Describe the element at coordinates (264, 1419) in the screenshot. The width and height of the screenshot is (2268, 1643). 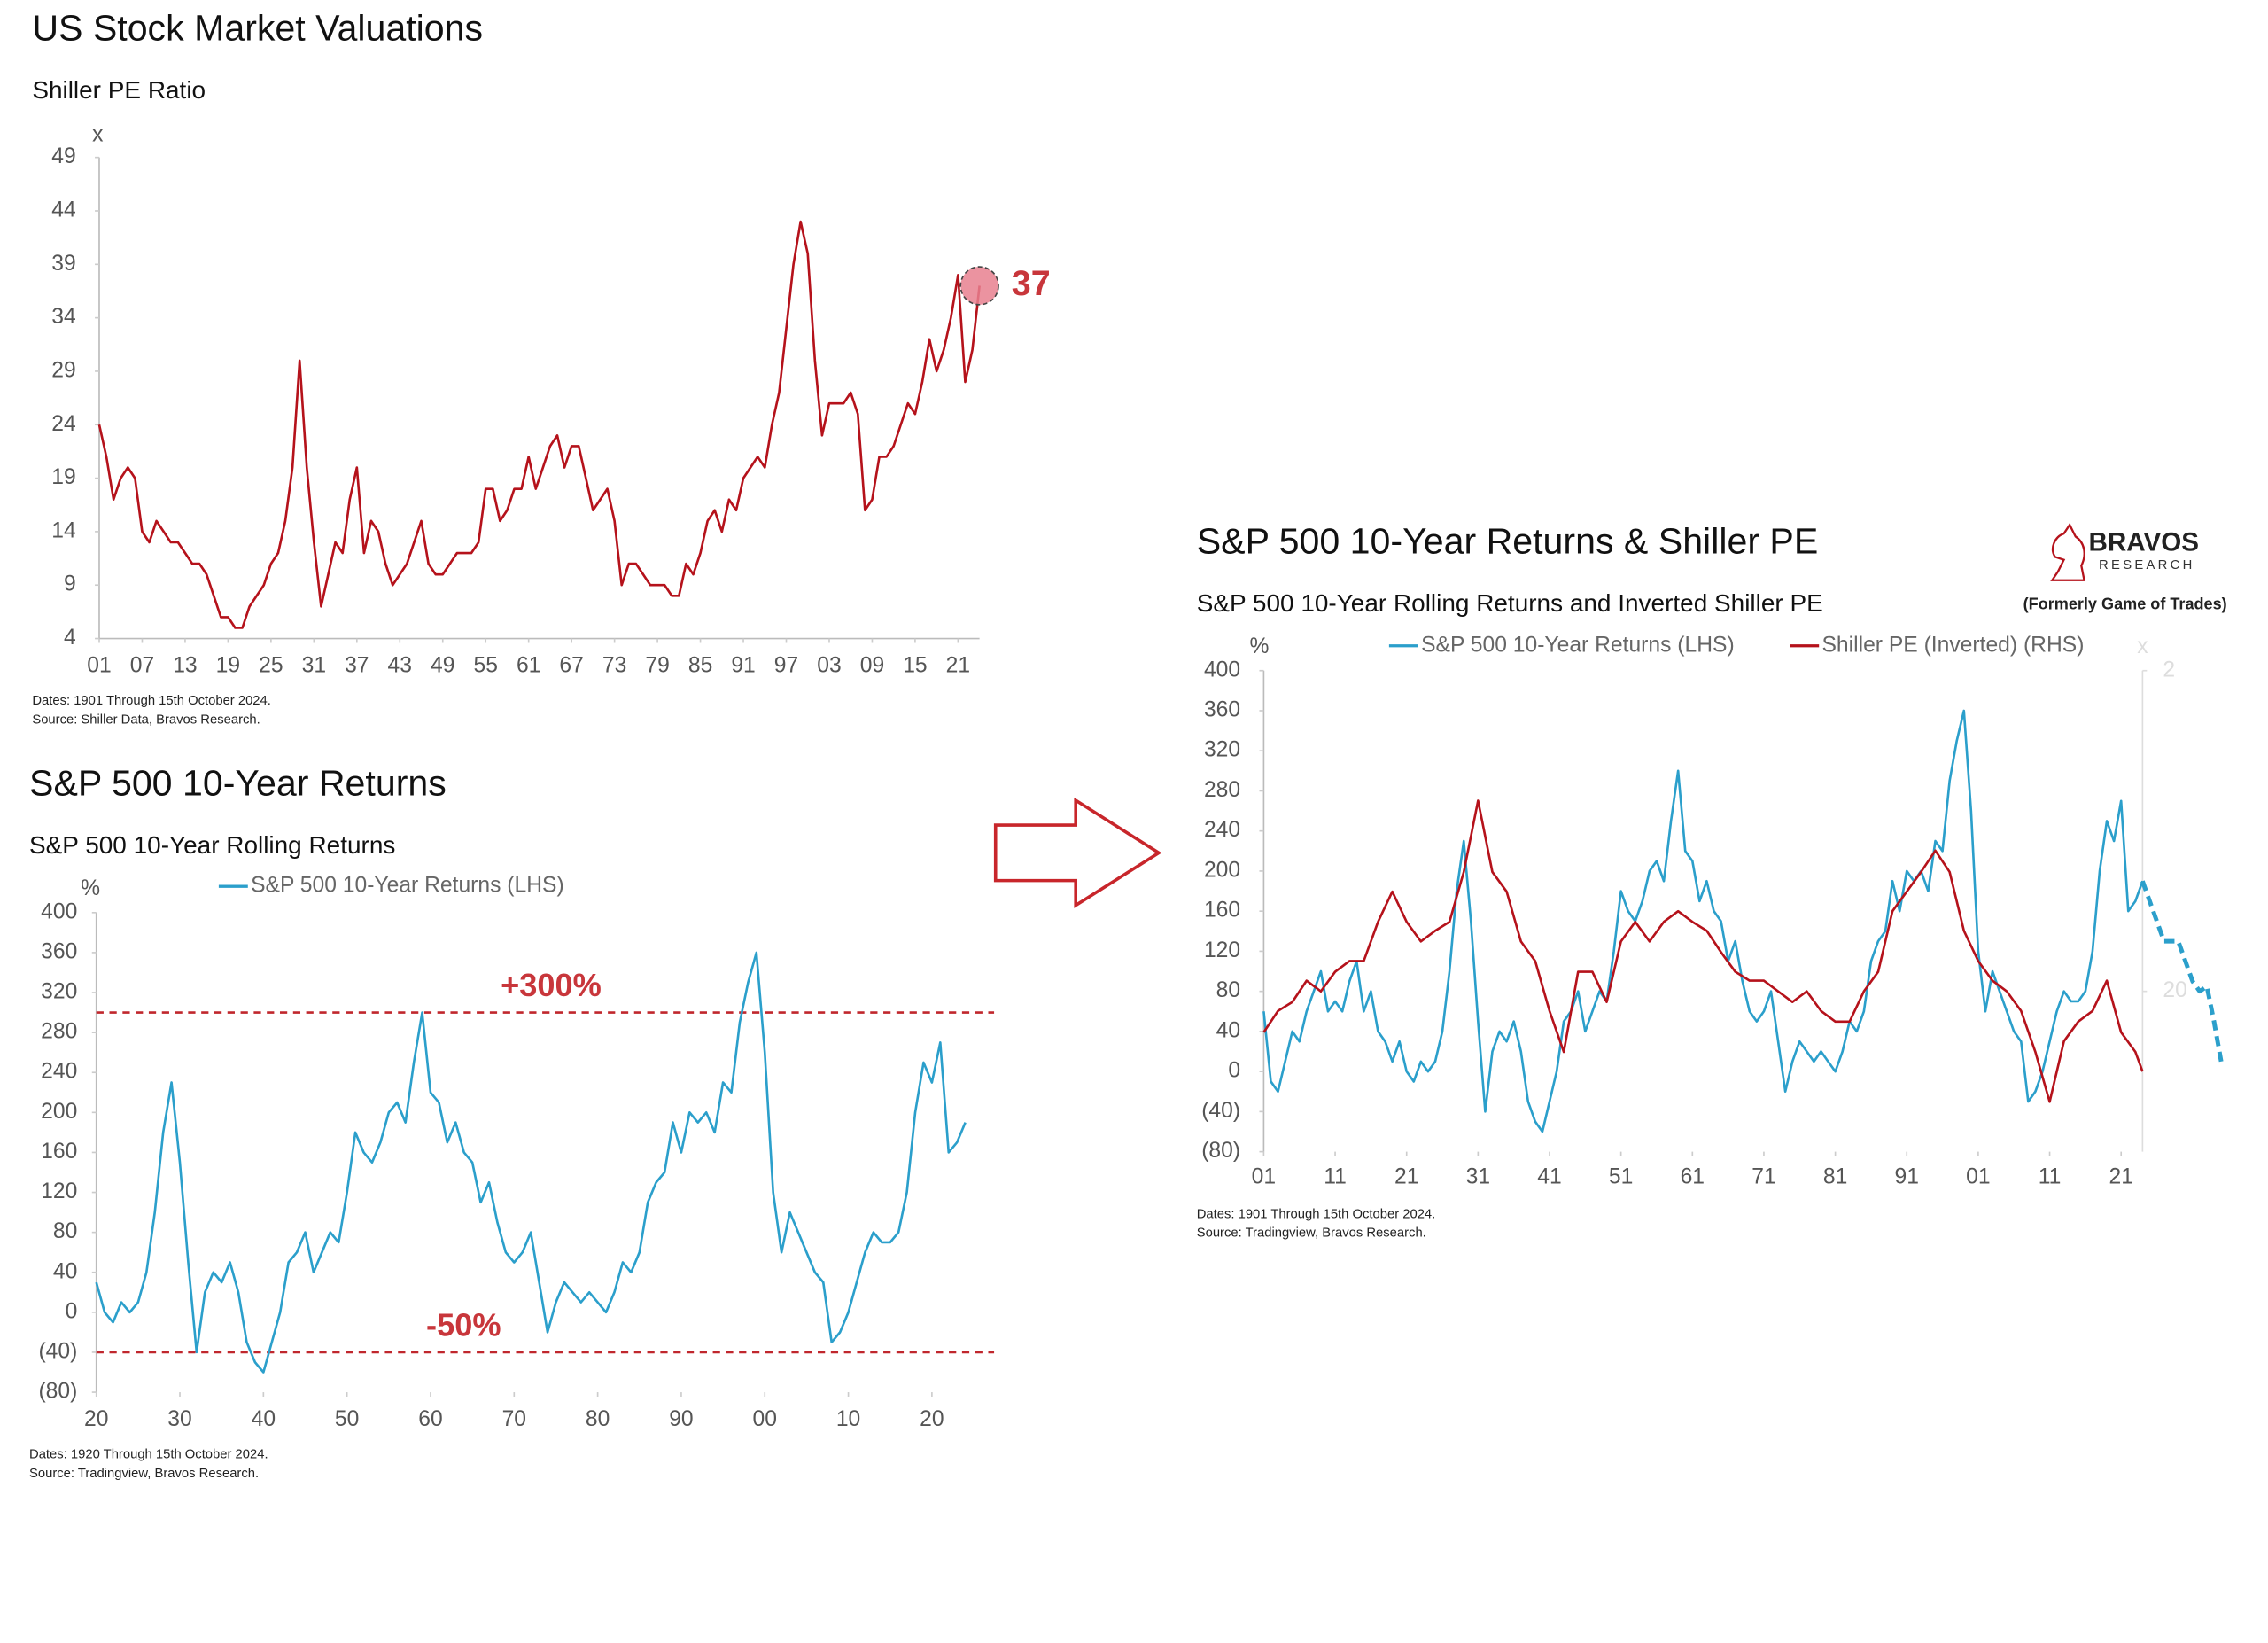
I see `x-tick-label: 40` at that location.